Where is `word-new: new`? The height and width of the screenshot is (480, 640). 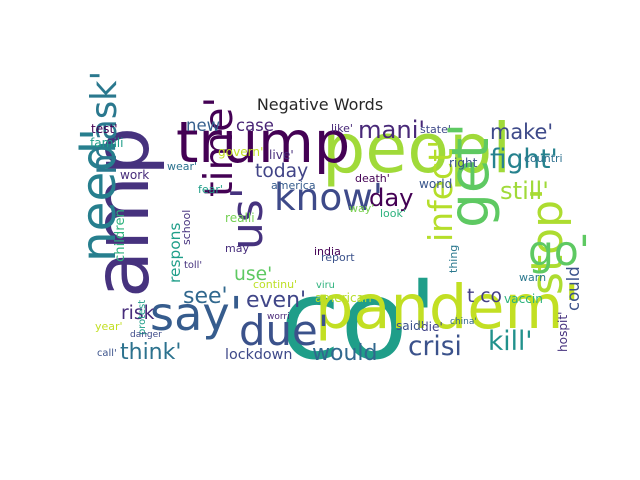 word-new: new is located at coordinates (203, 125).